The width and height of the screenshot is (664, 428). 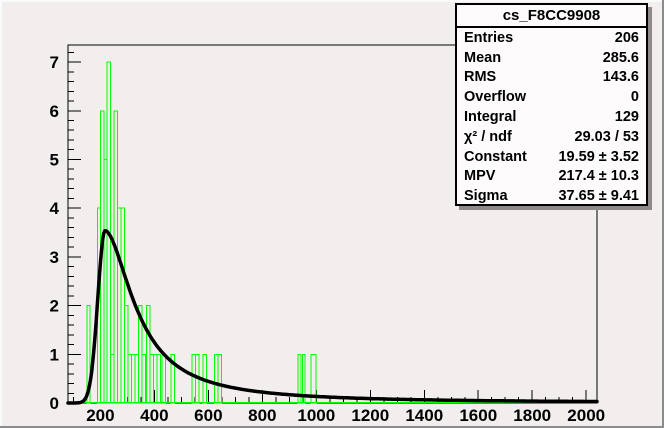 What do you see at coordinates (488, 136) in the screenshot?
I see `stats-label: χ² / ndf` at bounding box center [488, 136].